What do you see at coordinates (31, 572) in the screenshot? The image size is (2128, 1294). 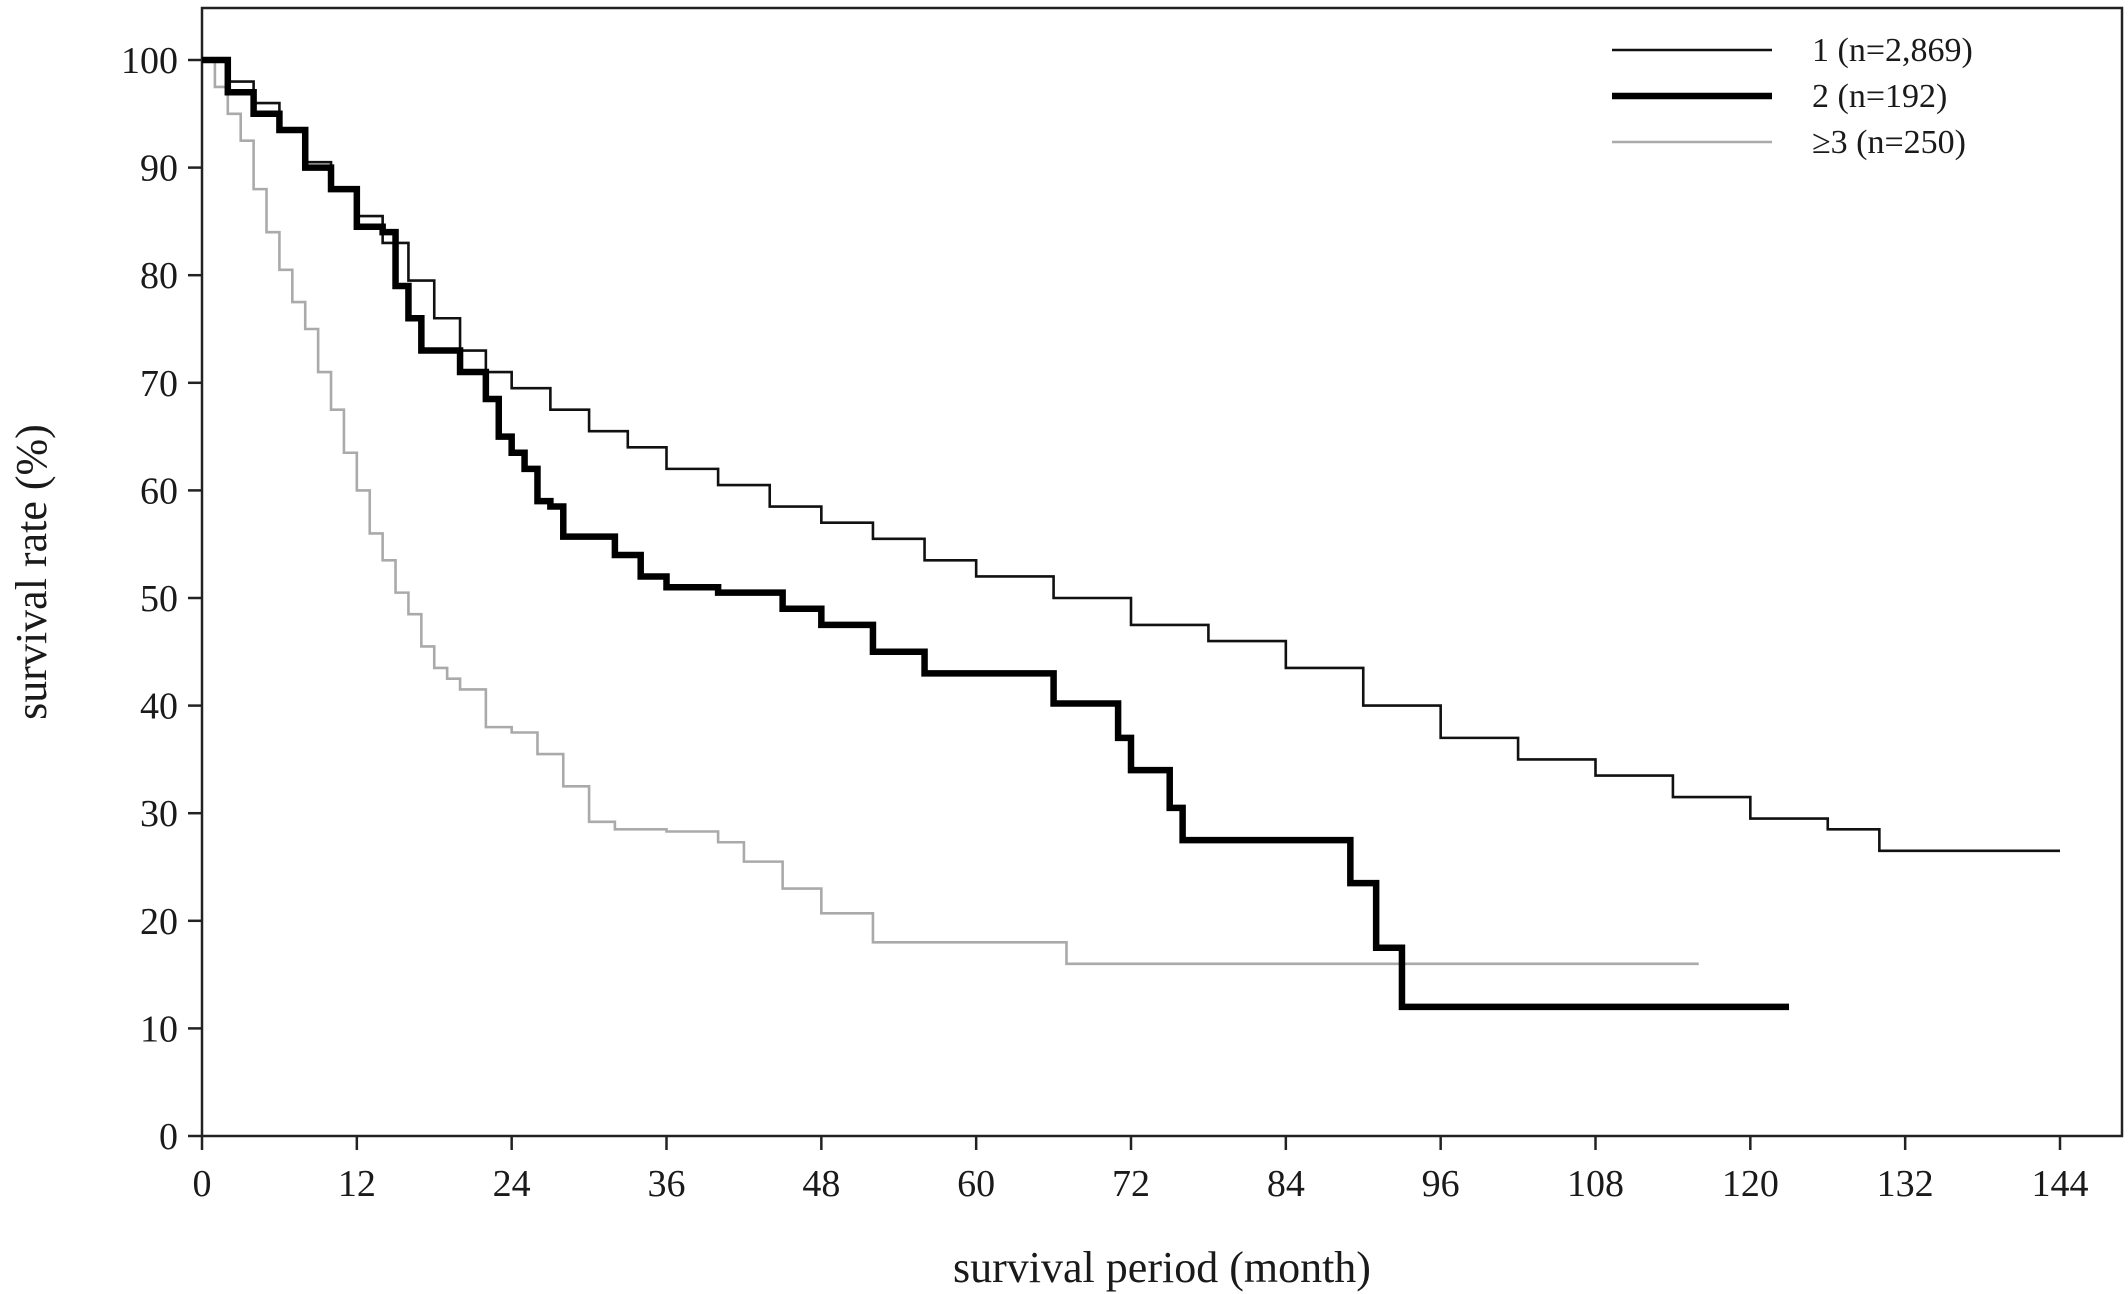 I see `y-axis-title: survival rate (%)` at bounding box center [31, 572].